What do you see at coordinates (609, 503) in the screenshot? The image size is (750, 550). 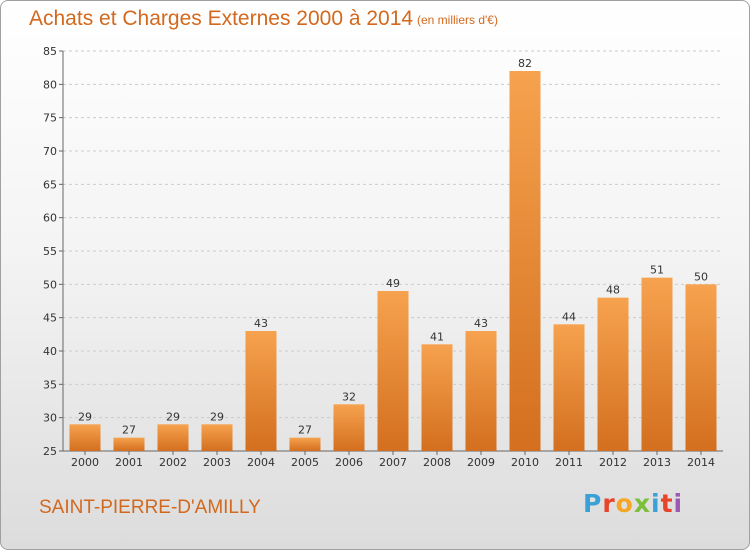 I see `logo-letter: r` at bounding box center [609, 503].